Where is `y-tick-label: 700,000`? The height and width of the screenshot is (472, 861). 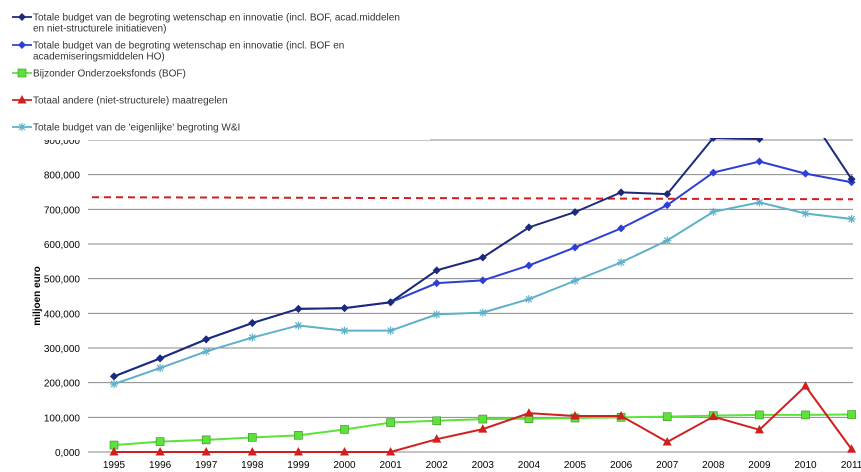
y-tick-label: 700,000 is located at coordinates (62, 210).